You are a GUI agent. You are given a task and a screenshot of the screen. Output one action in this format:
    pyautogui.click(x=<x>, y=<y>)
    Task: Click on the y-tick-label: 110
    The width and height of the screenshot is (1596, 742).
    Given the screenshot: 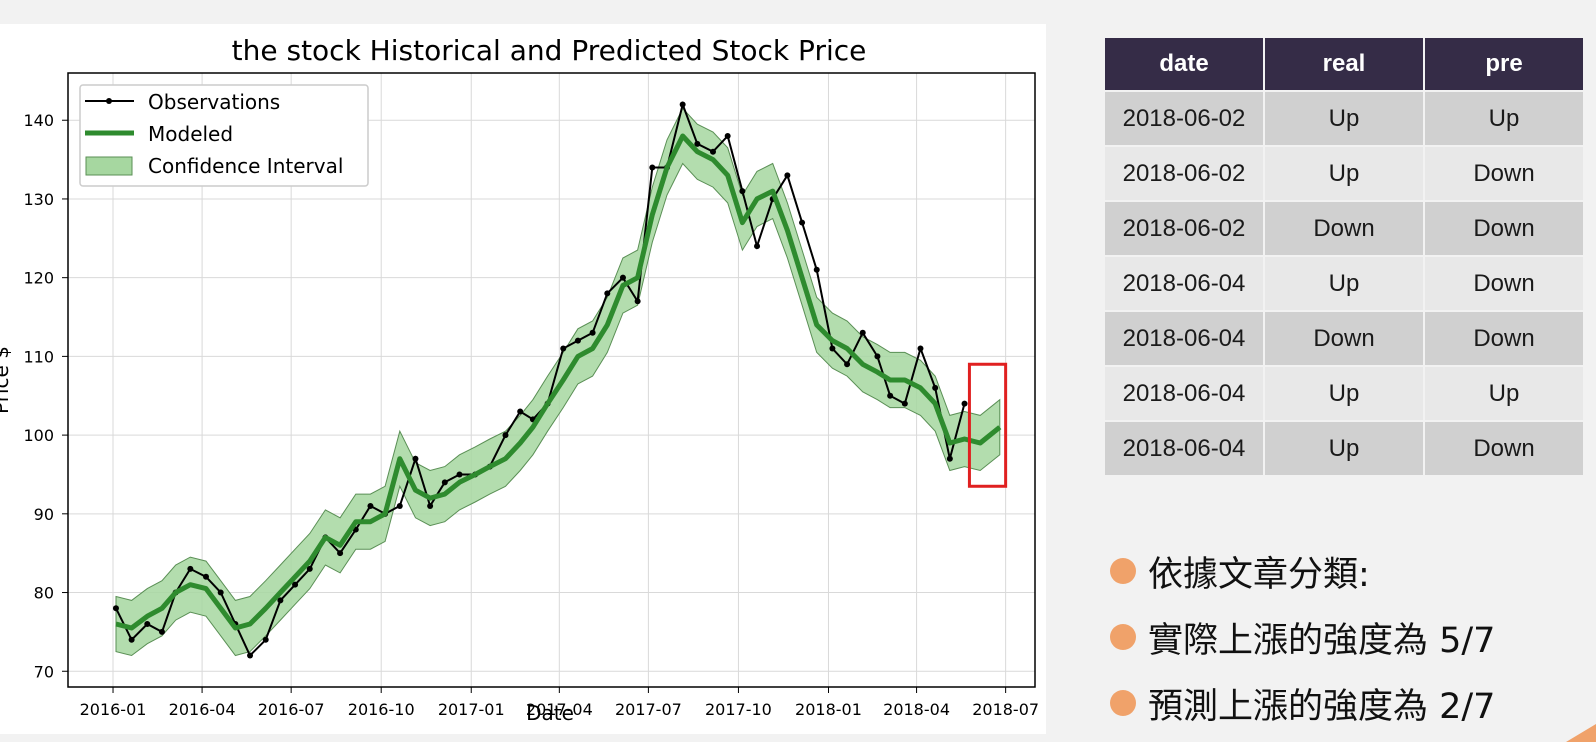 What is the action you would take?
    pyautogui.click(x=38, y=356)
    